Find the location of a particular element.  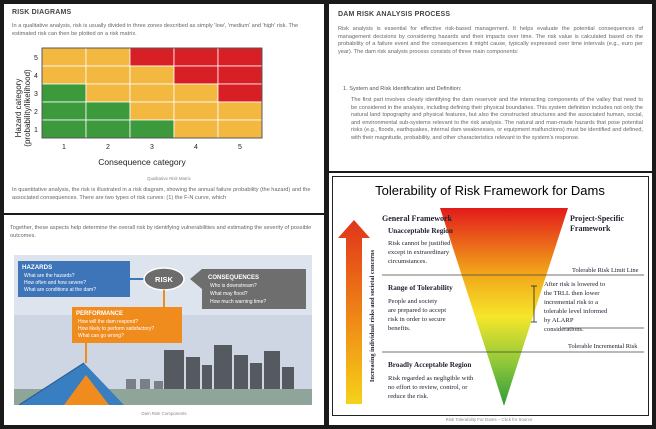

matrix-y-tick: 4 is located at coordinates (36, 76).